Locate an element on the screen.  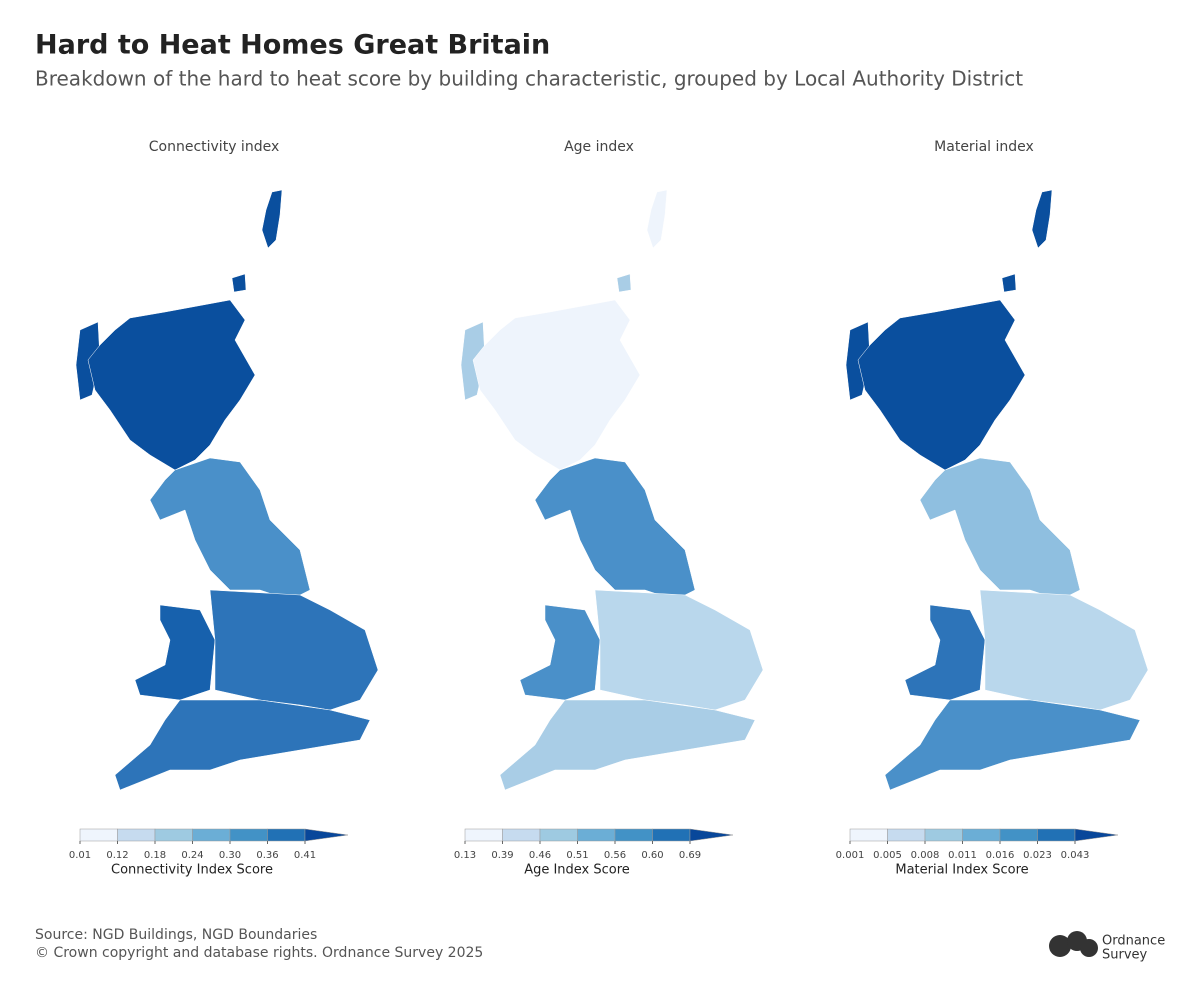
legend-tick-label: 0.41 is located at coordinates (305, 855).